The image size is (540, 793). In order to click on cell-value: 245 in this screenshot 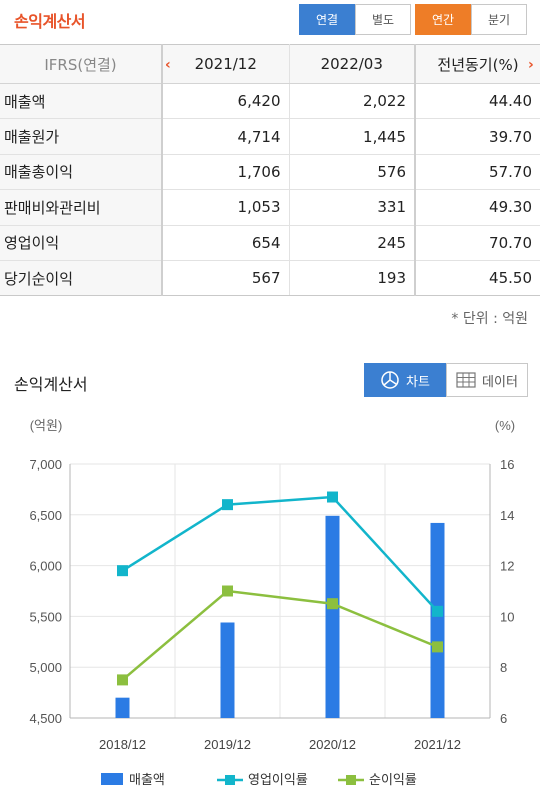, I will do `click(352, 243)`.